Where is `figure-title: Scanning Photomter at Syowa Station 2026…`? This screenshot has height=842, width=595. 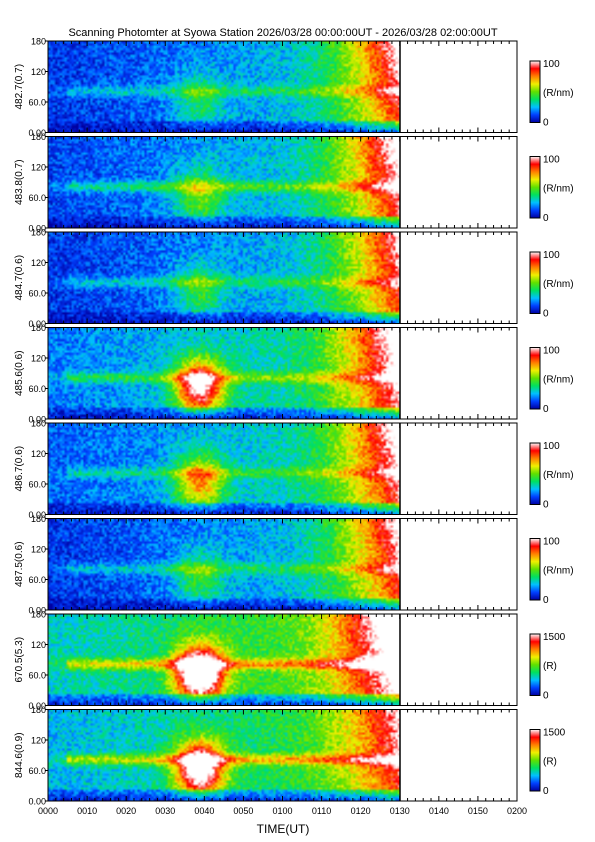 figure-title: Scanning Photomter at Syowa Station 2026… is located at coordinates (282, 33).